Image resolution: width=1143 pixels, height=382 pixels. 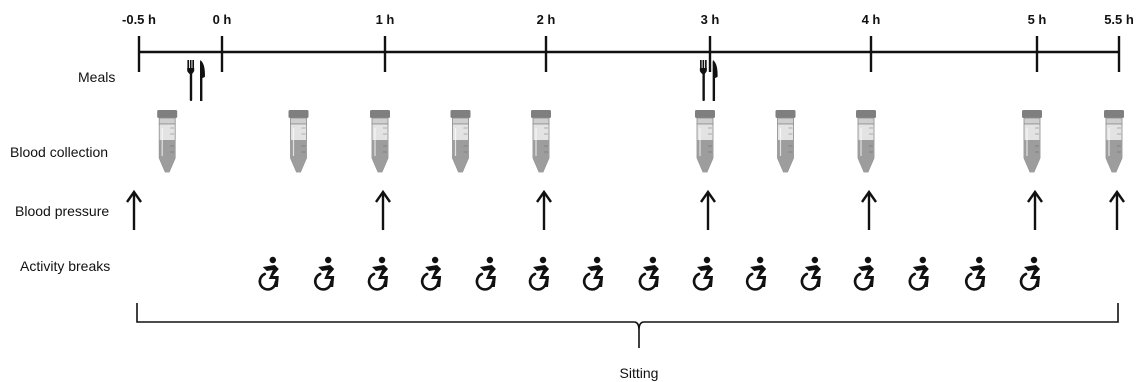 What do you see at coordinates (96, 77) in the screenshot?
I see `row-label-meals: Meals` at bounding box center [96, 77].